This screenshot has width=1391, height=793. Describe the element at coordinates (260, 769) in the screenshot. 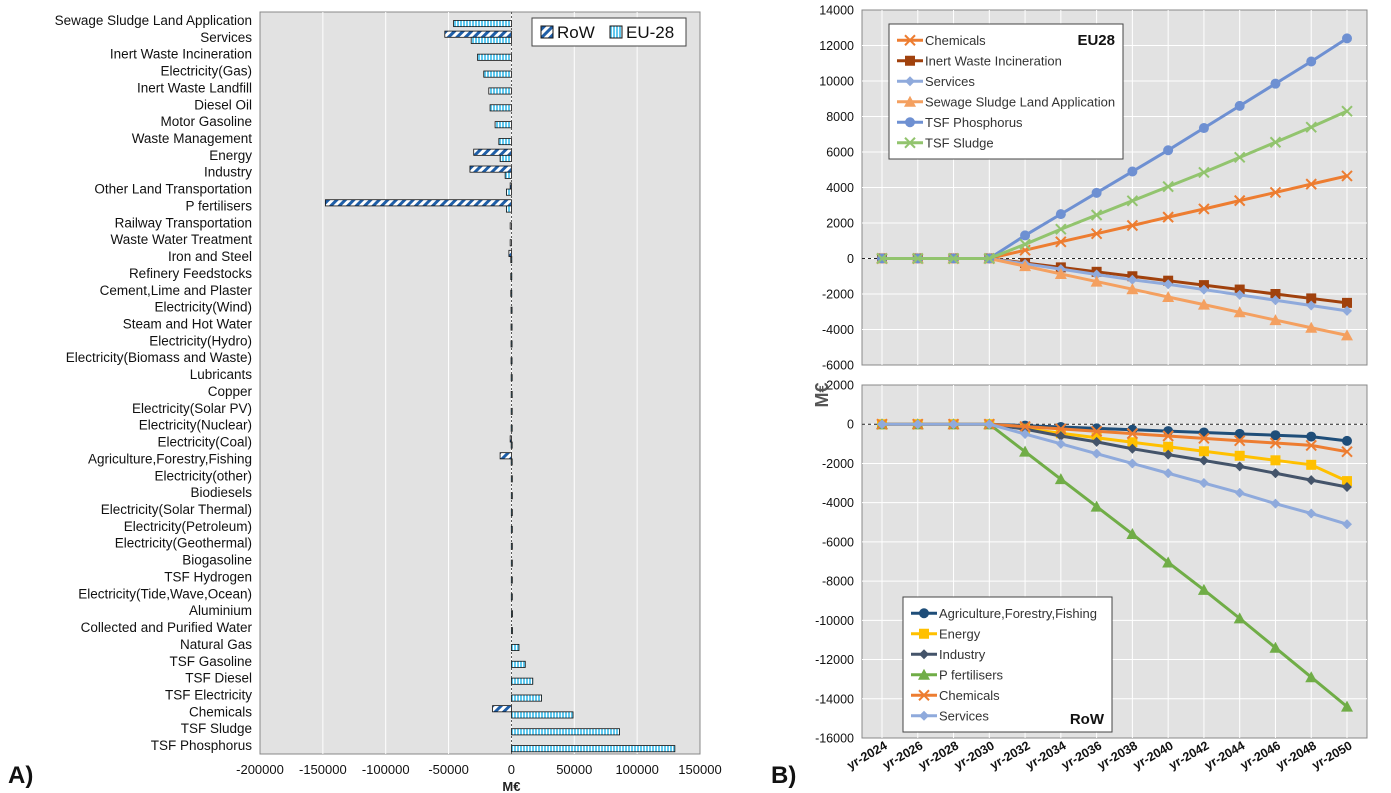

I see `panel-a-x-tick-label: -200000` at that location.